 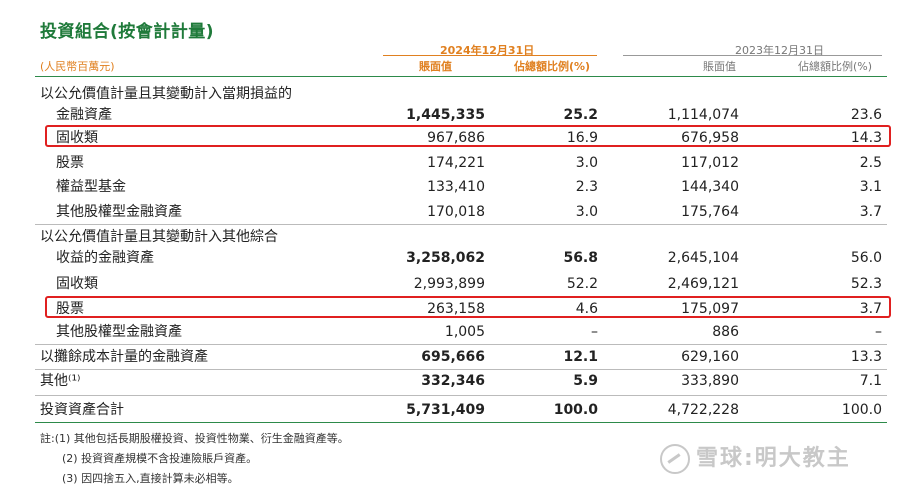 I want to click on cell-2024-book-value: 1,445,335, so click(x=445, y=115).